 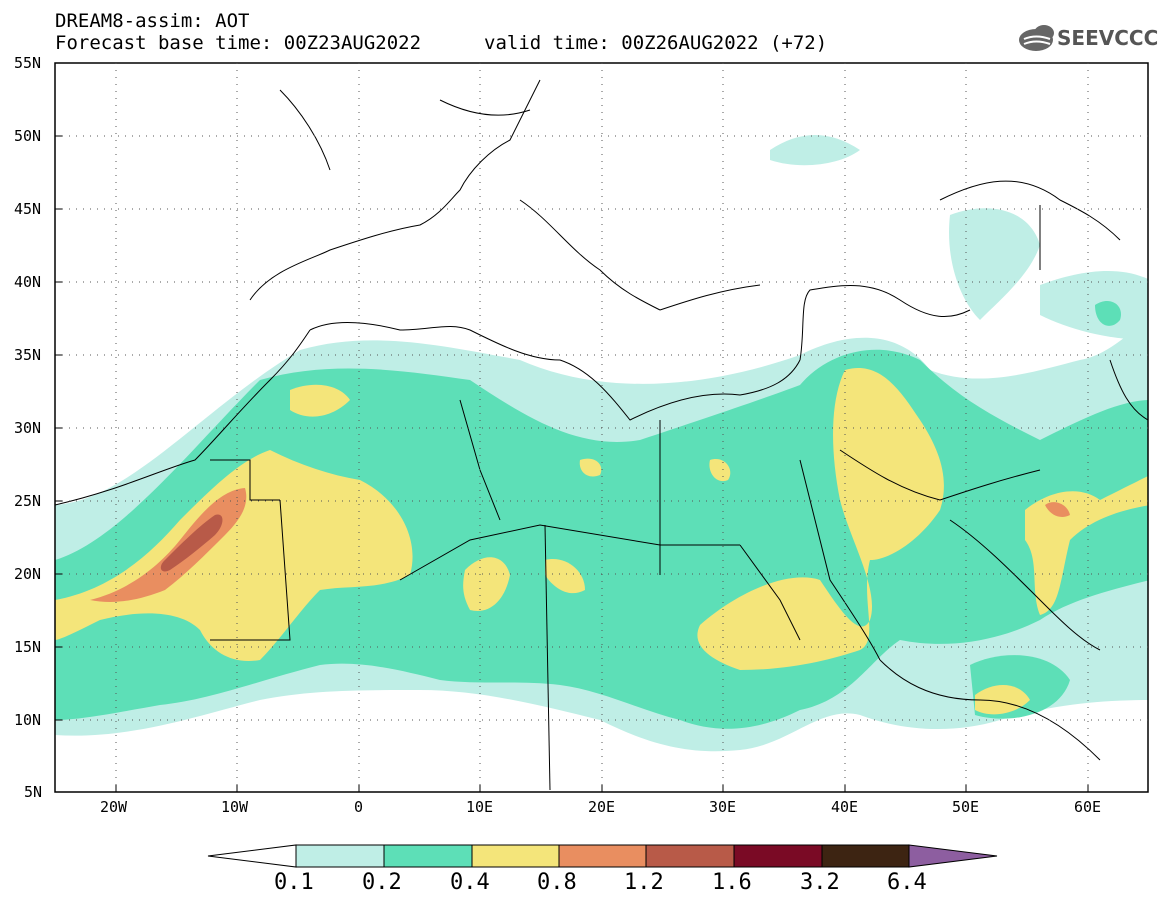 I want to click on colorbar-label: 3.2, so click(x=820, y=882).